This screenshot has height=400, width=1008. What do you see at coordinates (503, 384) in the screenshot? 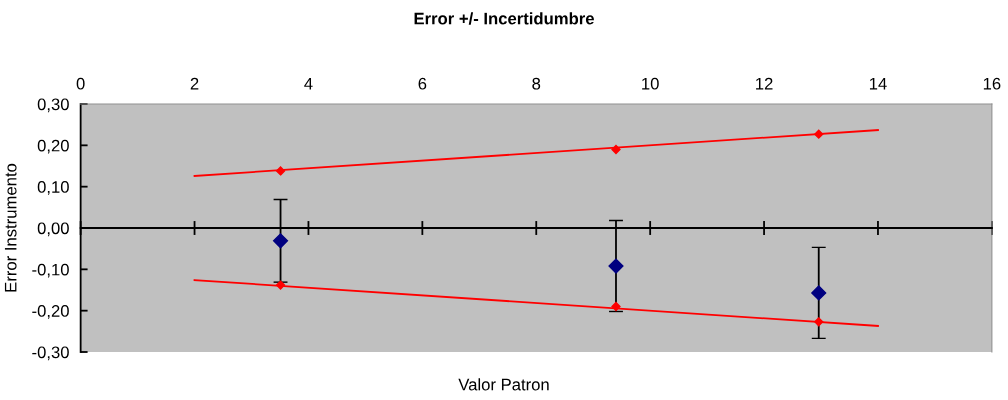
I see `x-axis-title: Valor Patron` at bounding box center [503, 384].